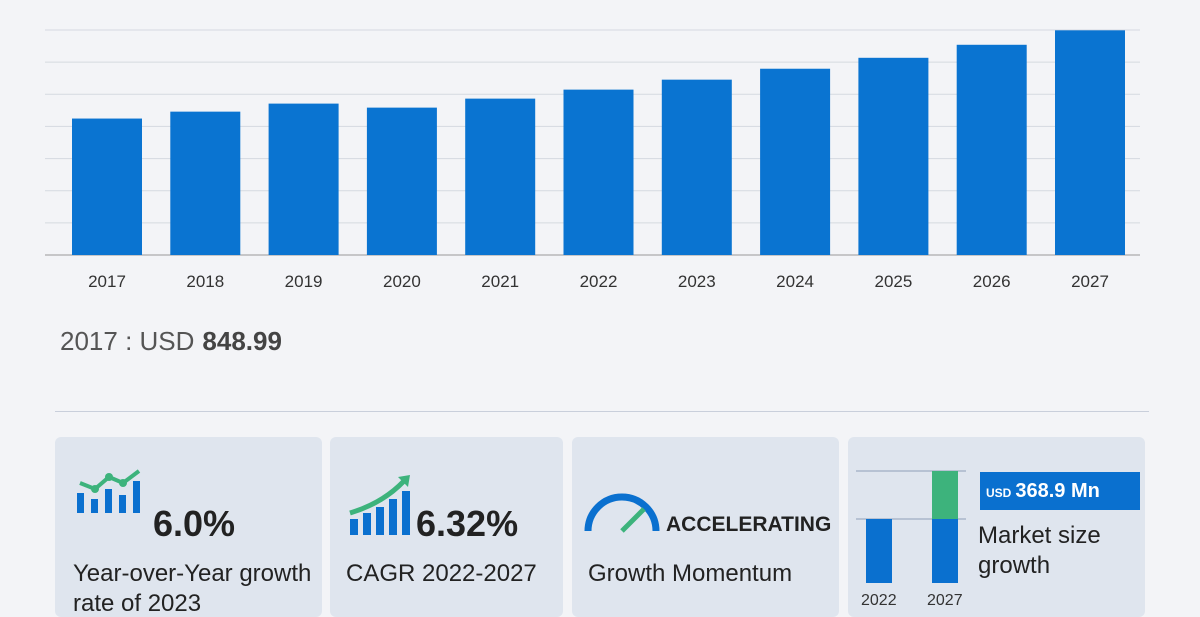  I want to click on year-label: 2022, so click(879, 600).